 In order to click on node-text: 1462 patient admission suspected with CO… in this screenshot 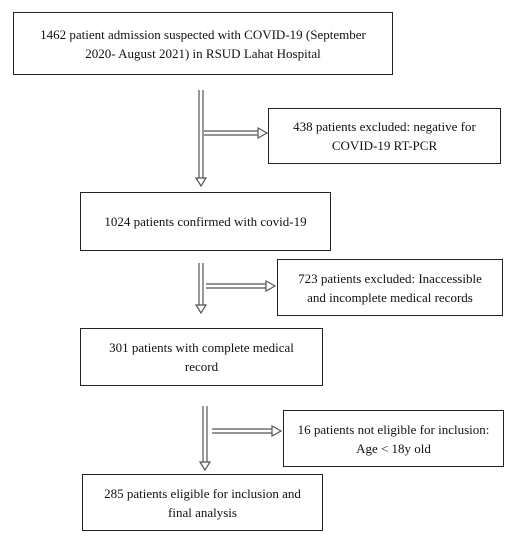, I will do `click(203, 34)`.